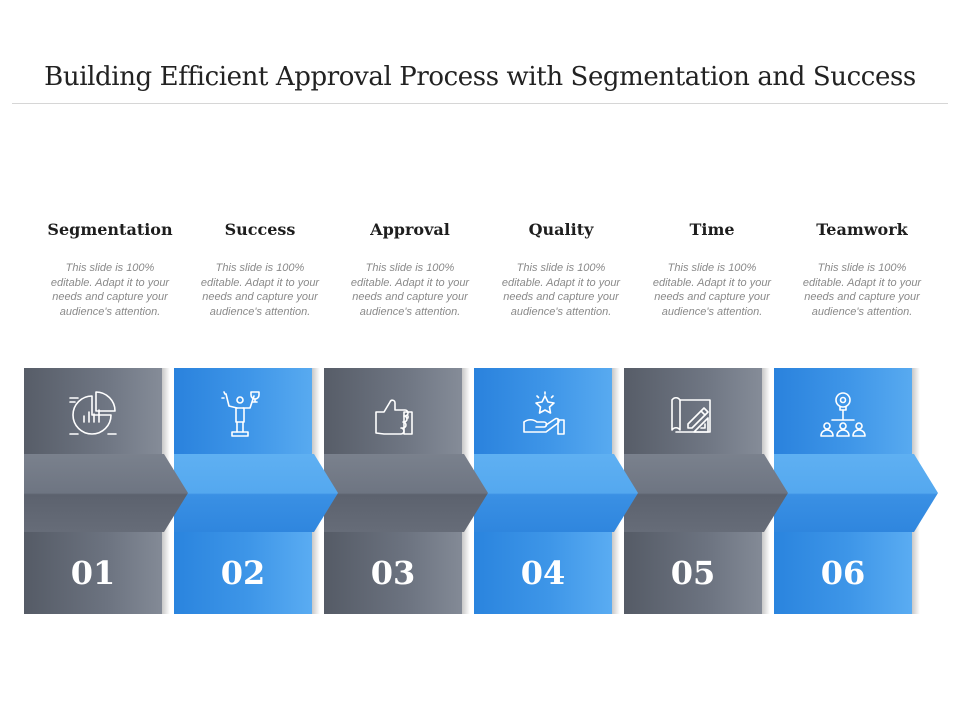  I want to click on blueprint-pencil-icon, so click(693, 415).